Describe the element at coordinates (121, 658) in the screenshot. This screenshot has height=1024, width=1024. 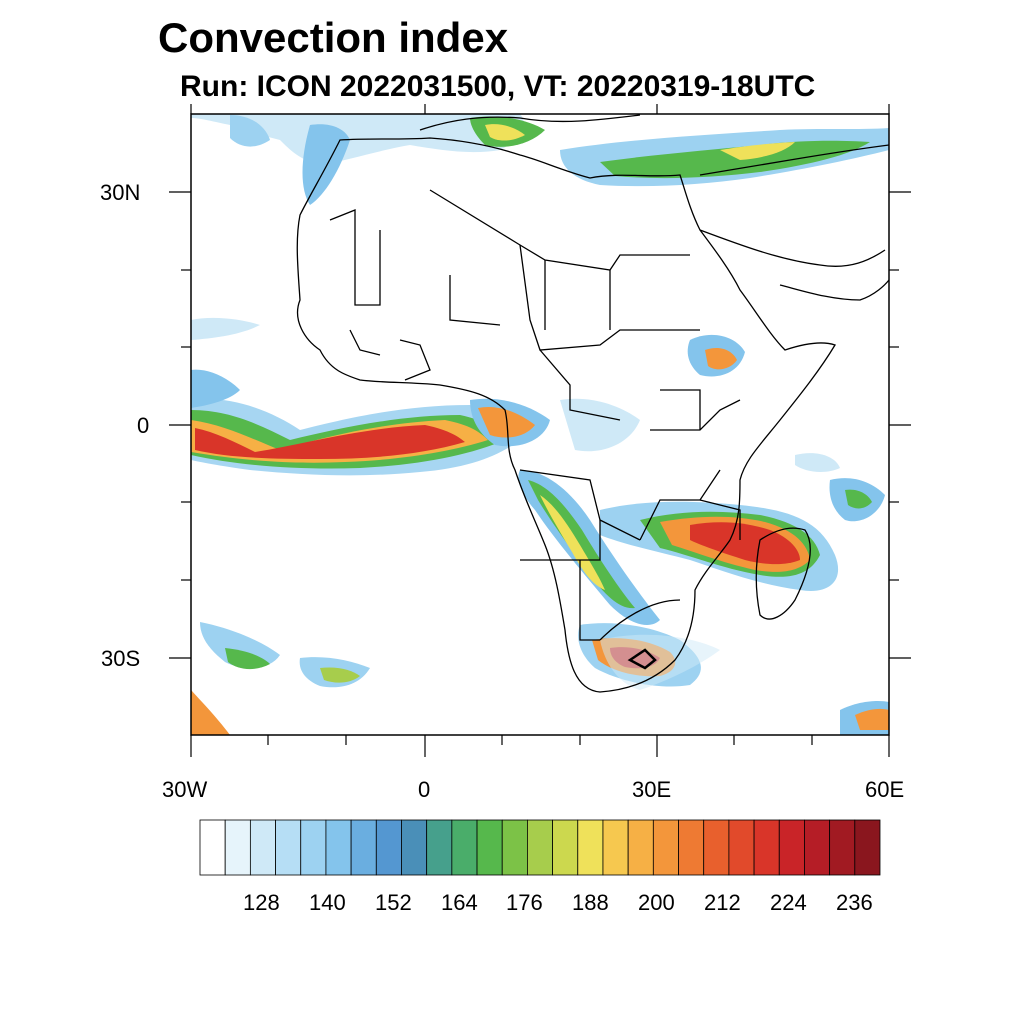
I see `lat-label-30s: 30S` at that location.